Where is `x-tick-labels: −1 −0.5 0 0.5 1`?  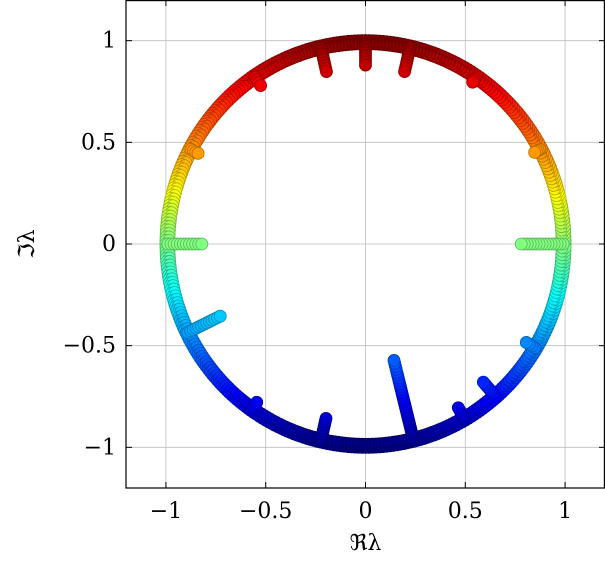 x-tick-labels: −1 −0.5 0 0.5 1 is located at coordinates (361, 511).